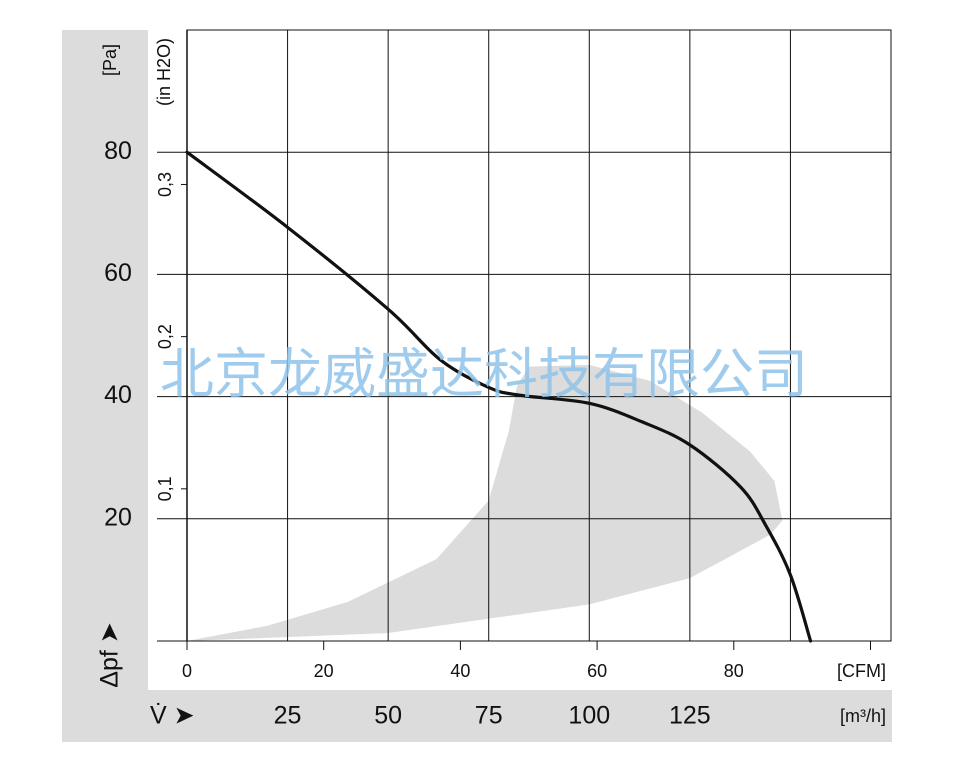  What do you see at coordinates (110, 654) in the screenshot?
I see `y-axis-title: Δpf ➤` at bounding box center [110, 654].